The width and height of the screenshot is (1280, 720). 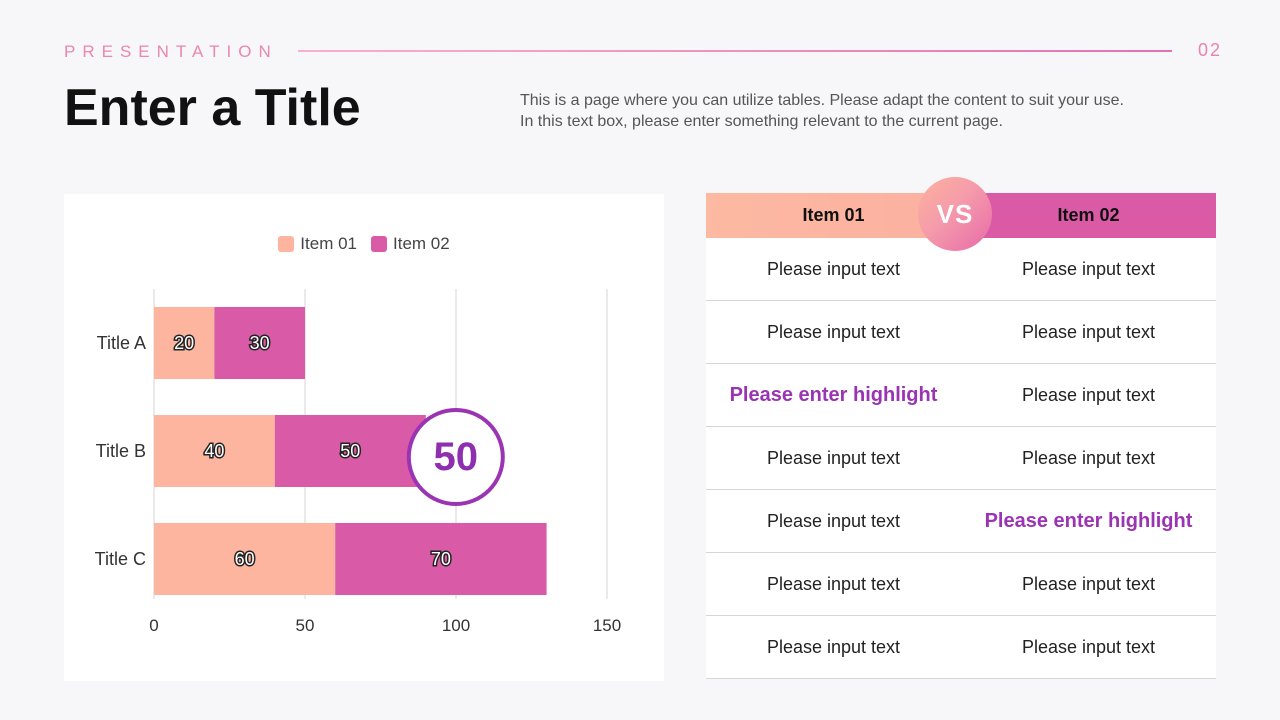 What do you see at coordinates (305, 625) in the screenshot?
I see `x-tick-label: 50` at bounding box center [305, 625].